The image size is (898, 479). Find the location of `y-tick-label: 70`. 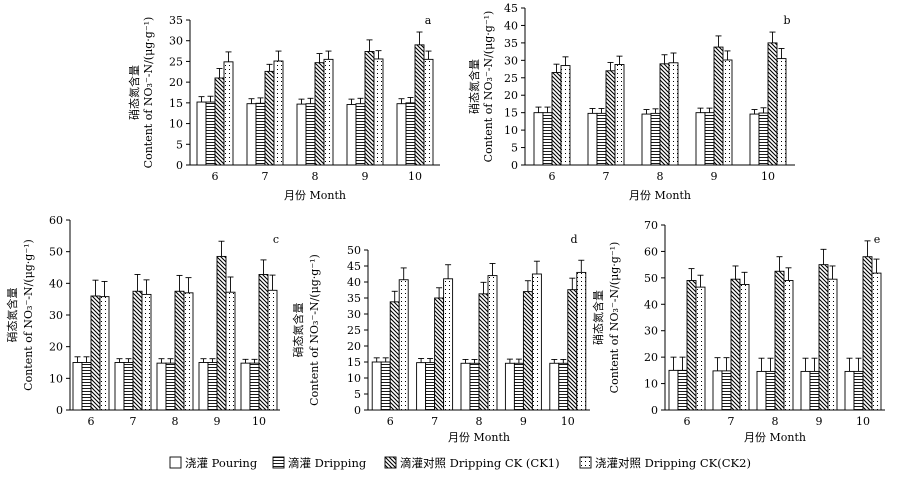

y-tick-label: 70 is located at coordinates (651, 225).